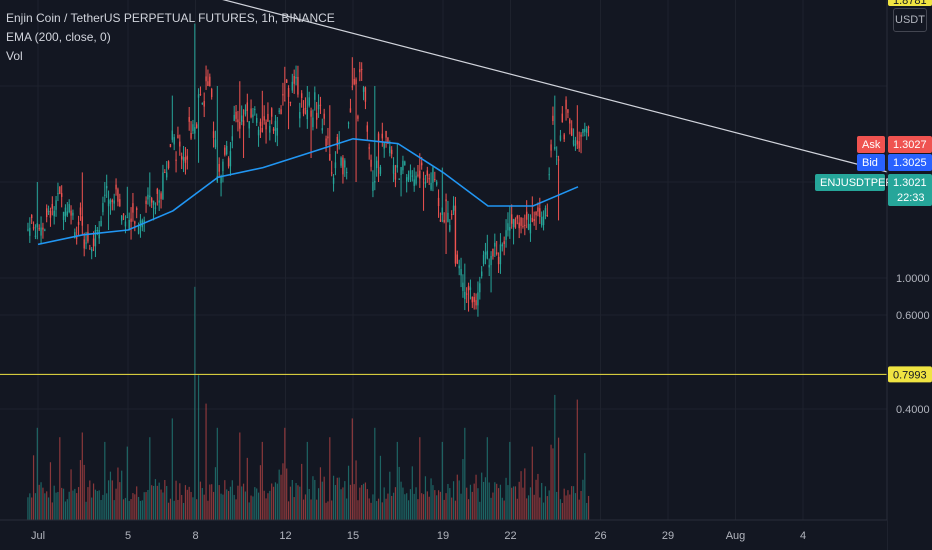 The width and height of the screenshot is (932, 550). What do you see at coordinates (911, 198) in the screenshot?
I see `countdown-label: 22:33` at bounding box center [911, 198].